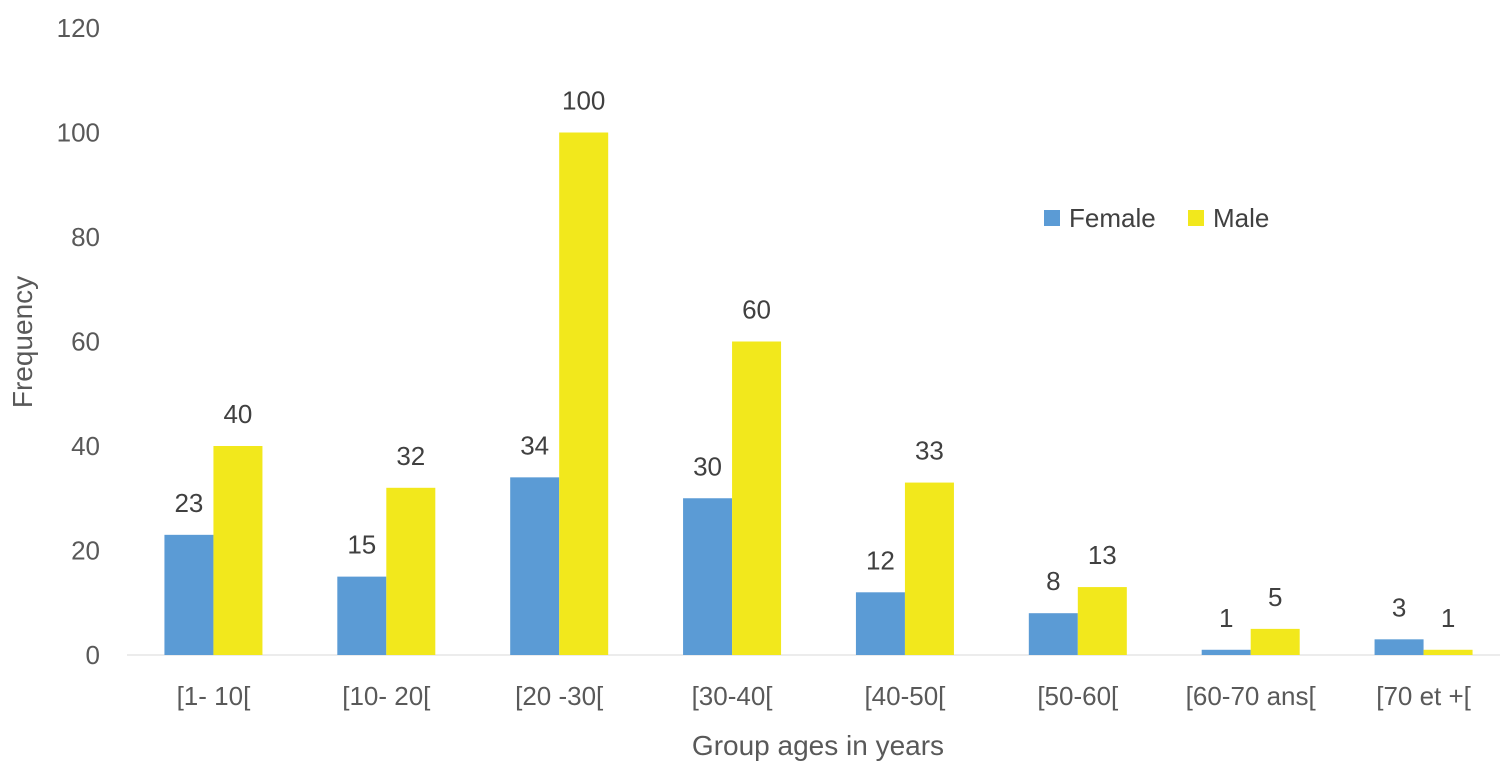  I want to click on x-tick-label: [60-70 ans[, so click(1251, 696).